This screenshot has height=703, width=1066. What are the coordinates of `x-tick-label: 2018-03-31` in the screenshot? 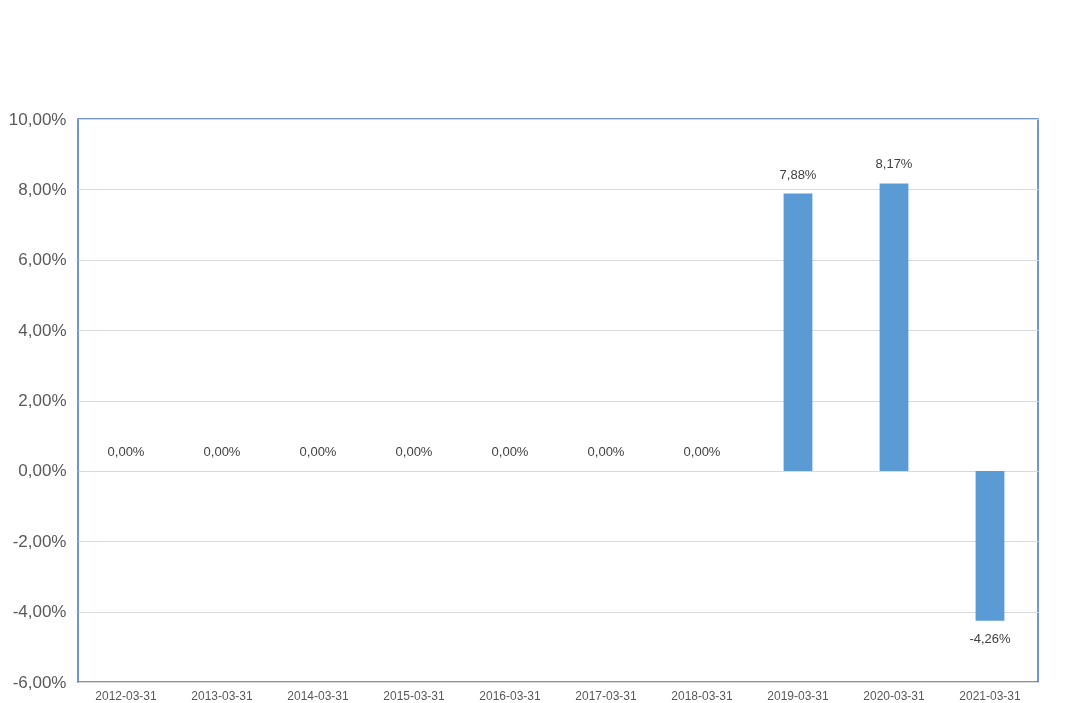 It's located at (702, 695).